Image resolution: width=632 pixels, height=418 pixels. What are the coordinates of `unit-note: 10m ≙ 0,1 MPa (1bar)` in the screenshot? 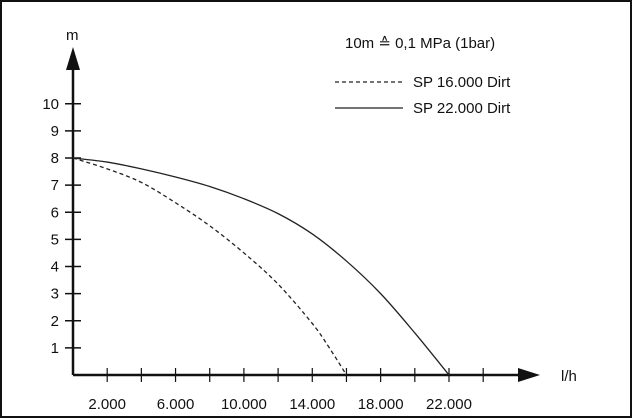 It's located at (420, 43).